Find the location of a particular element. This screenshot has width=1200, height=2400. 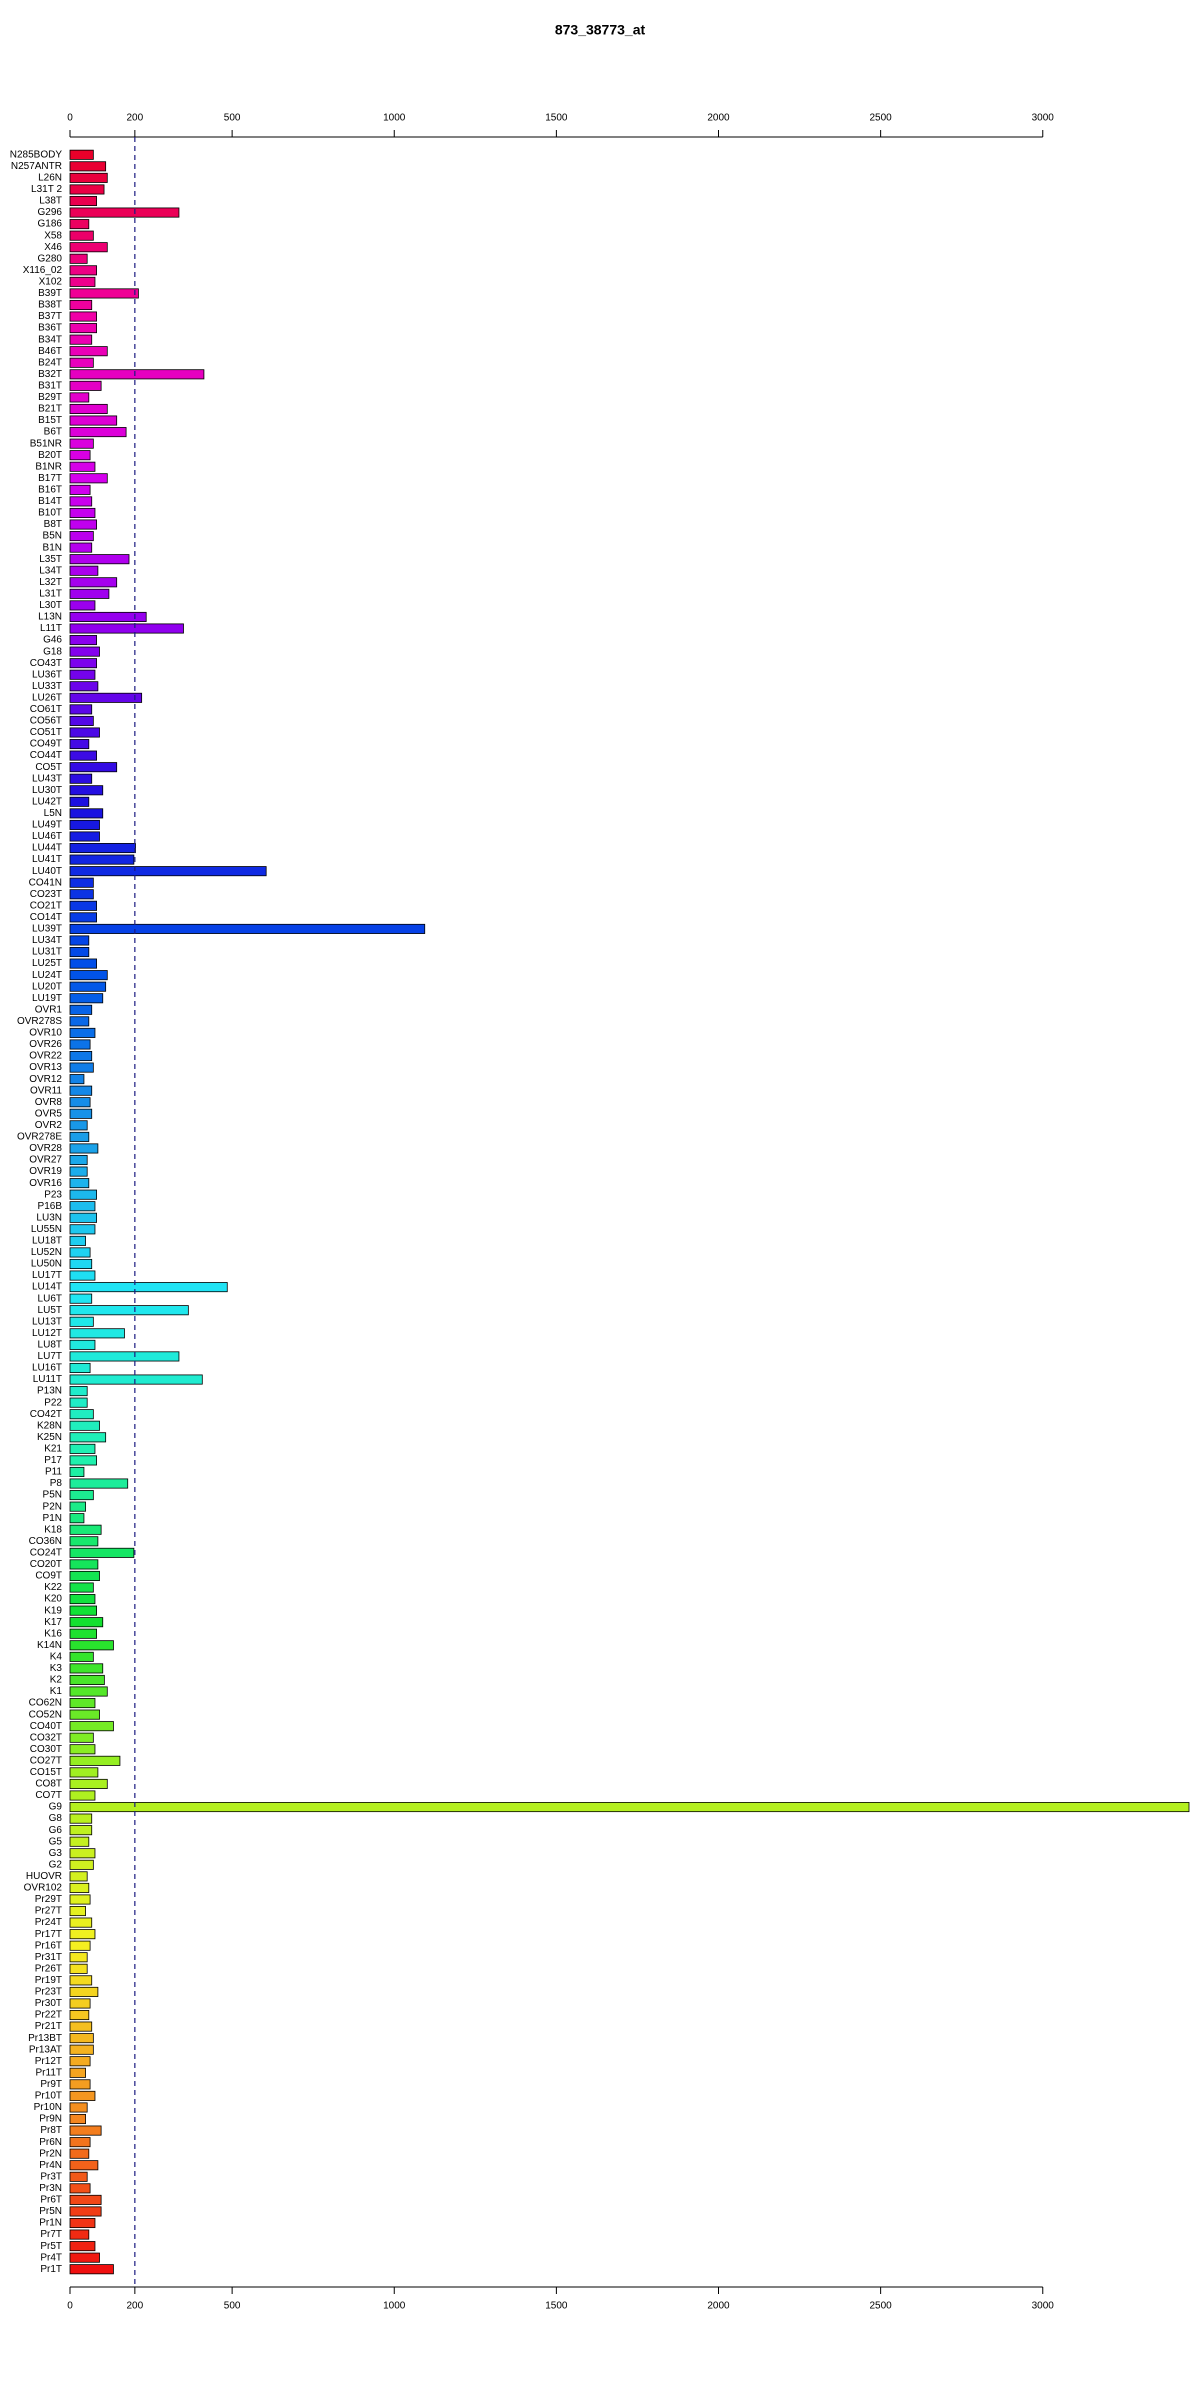

y-tick-label: Pr21T is located at coordinates (48, 2026).